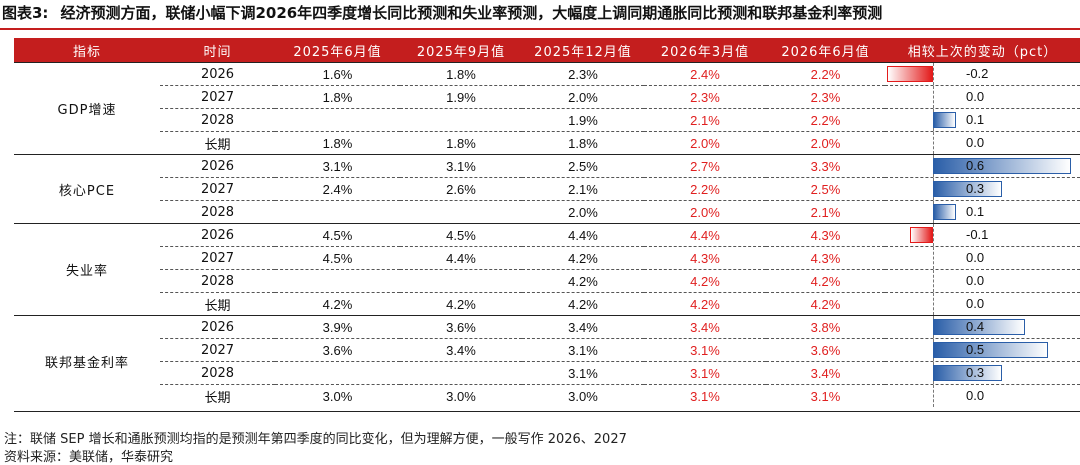 This screenshot has width=1080, height=465. What do you see at coordinates (89, 457) in the screenshot?
I see `source-note: 资料来源：美联储，华泰研究` at bounding box center [89, 457].